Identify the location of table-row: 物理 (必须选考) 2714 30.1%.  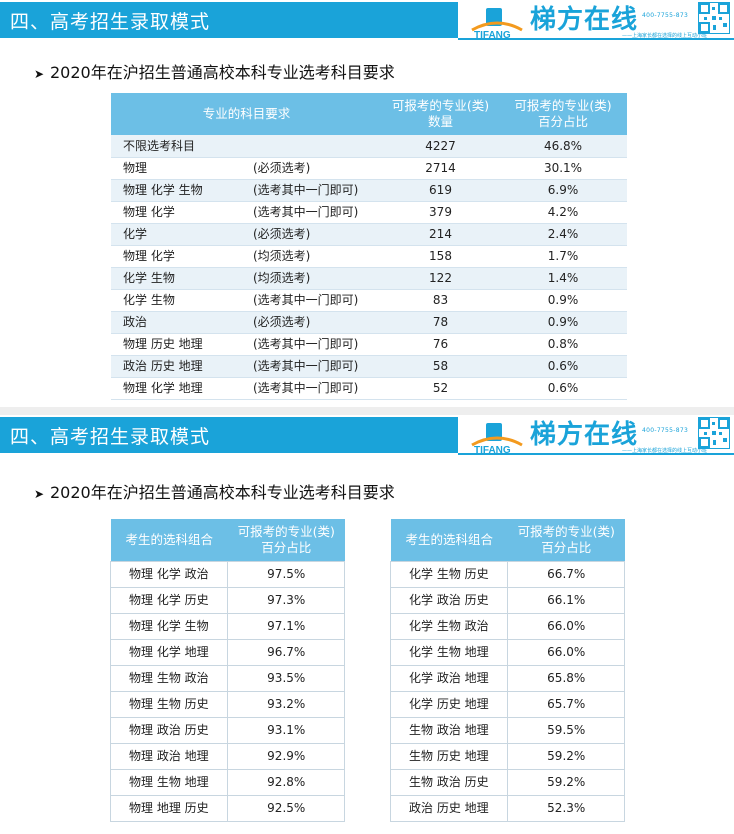
(369, 168).